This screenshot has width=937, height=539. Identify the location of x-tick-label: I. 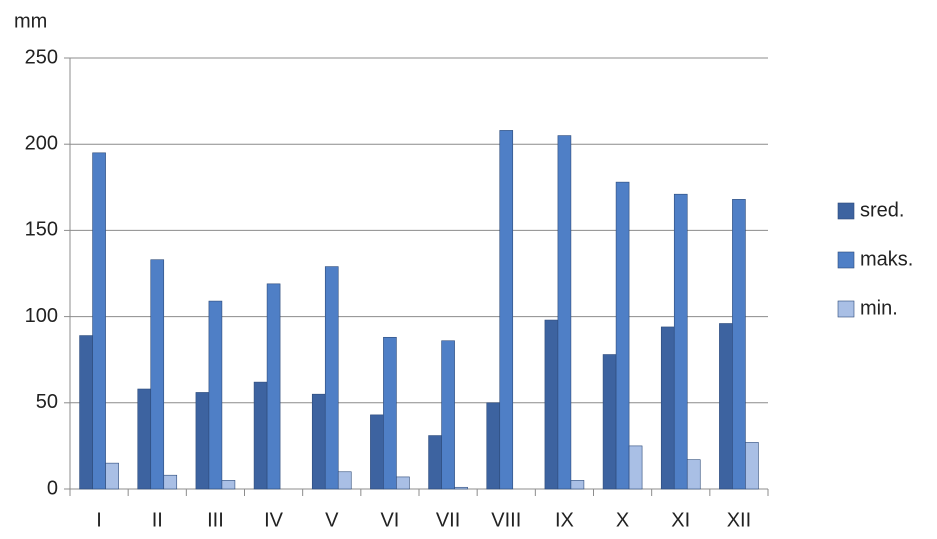
(99, 520).